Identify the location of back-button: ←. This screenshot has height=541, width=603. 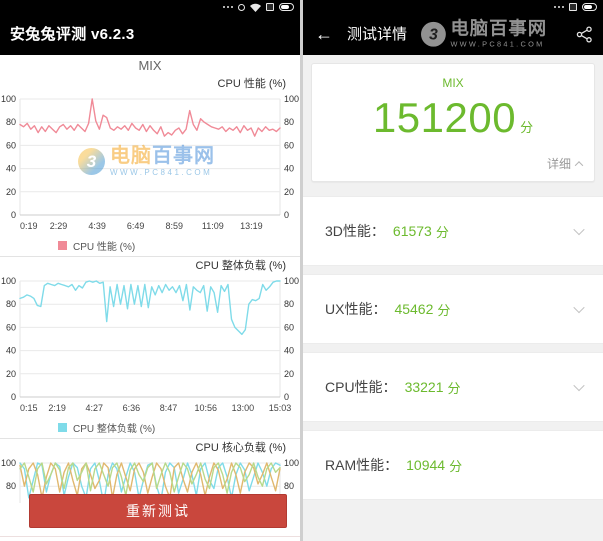
(324, 34).